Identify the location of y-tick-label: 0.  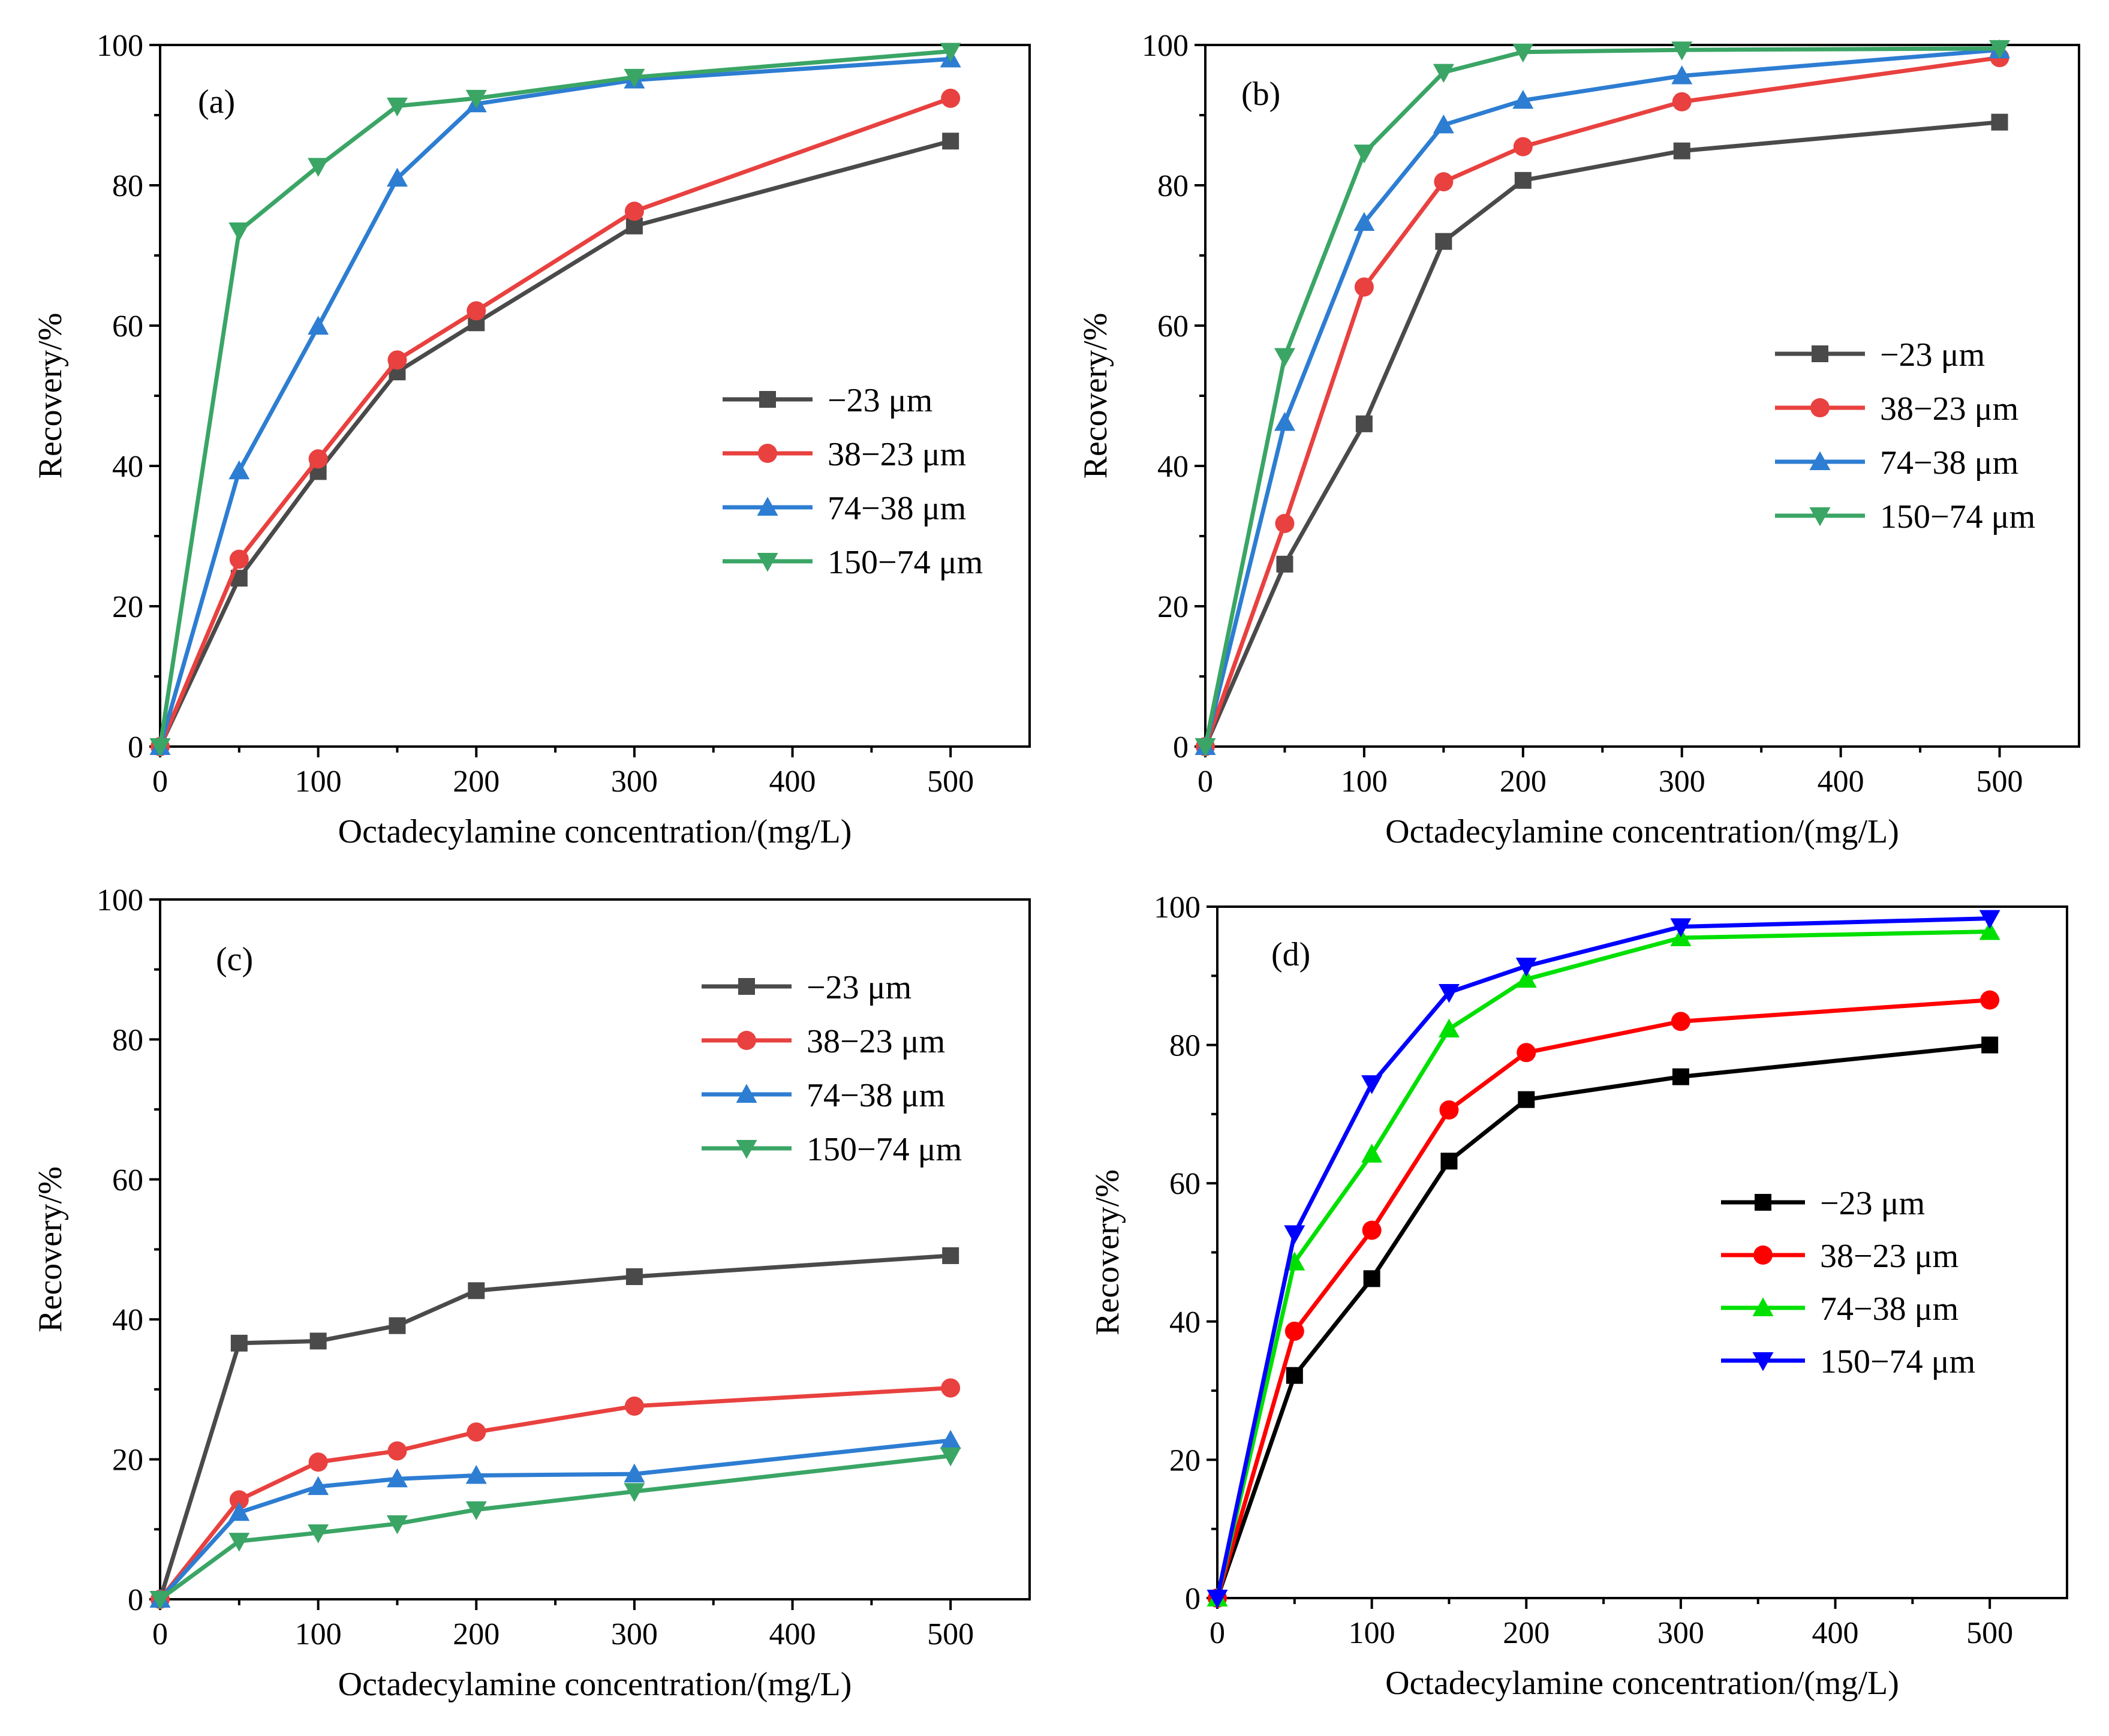
(135, 1600).